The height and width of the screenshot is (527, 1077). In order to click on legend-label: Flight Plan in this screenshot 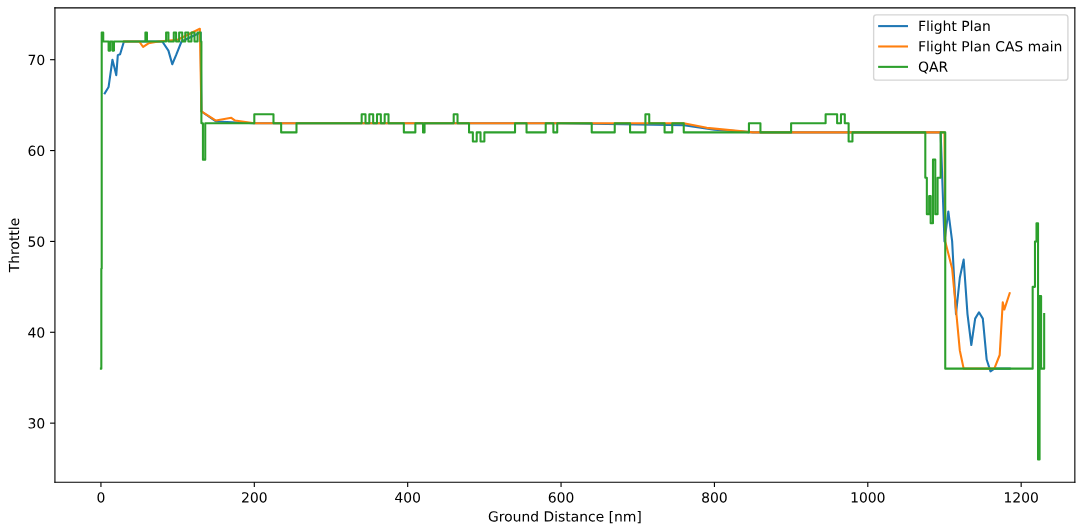, I will do `click(954, 27)`.